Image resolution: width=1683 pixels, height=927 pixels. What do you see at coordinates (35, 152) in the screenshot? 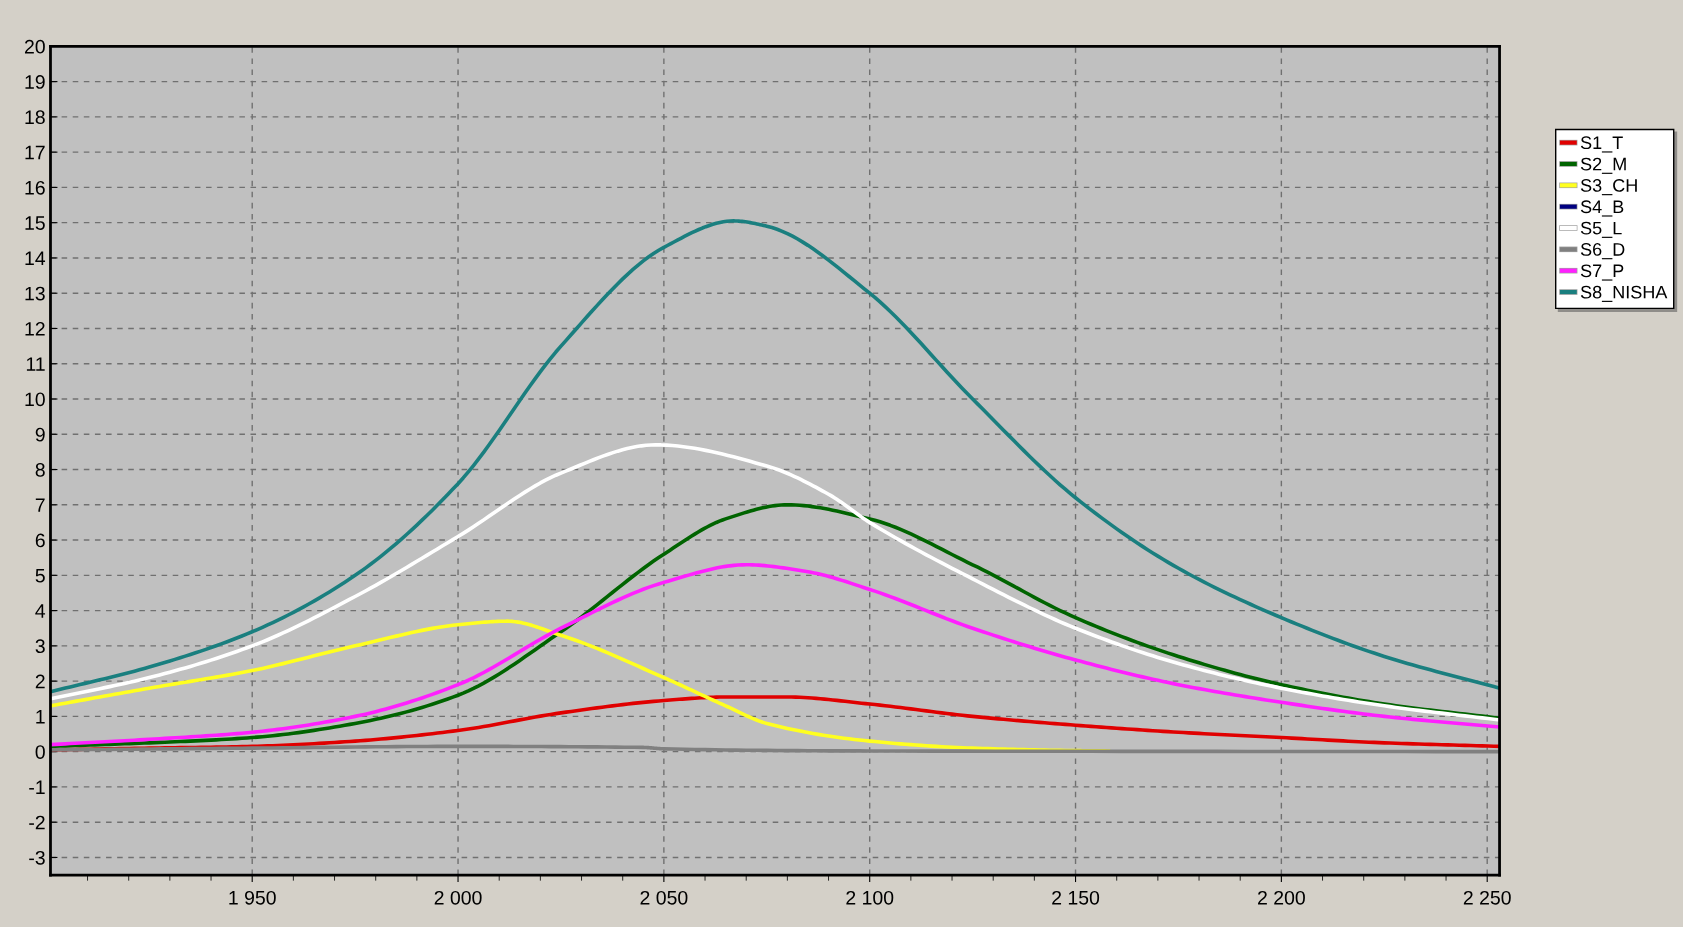
I see `y-tick-label: 17` at bounding box center [35, 152].